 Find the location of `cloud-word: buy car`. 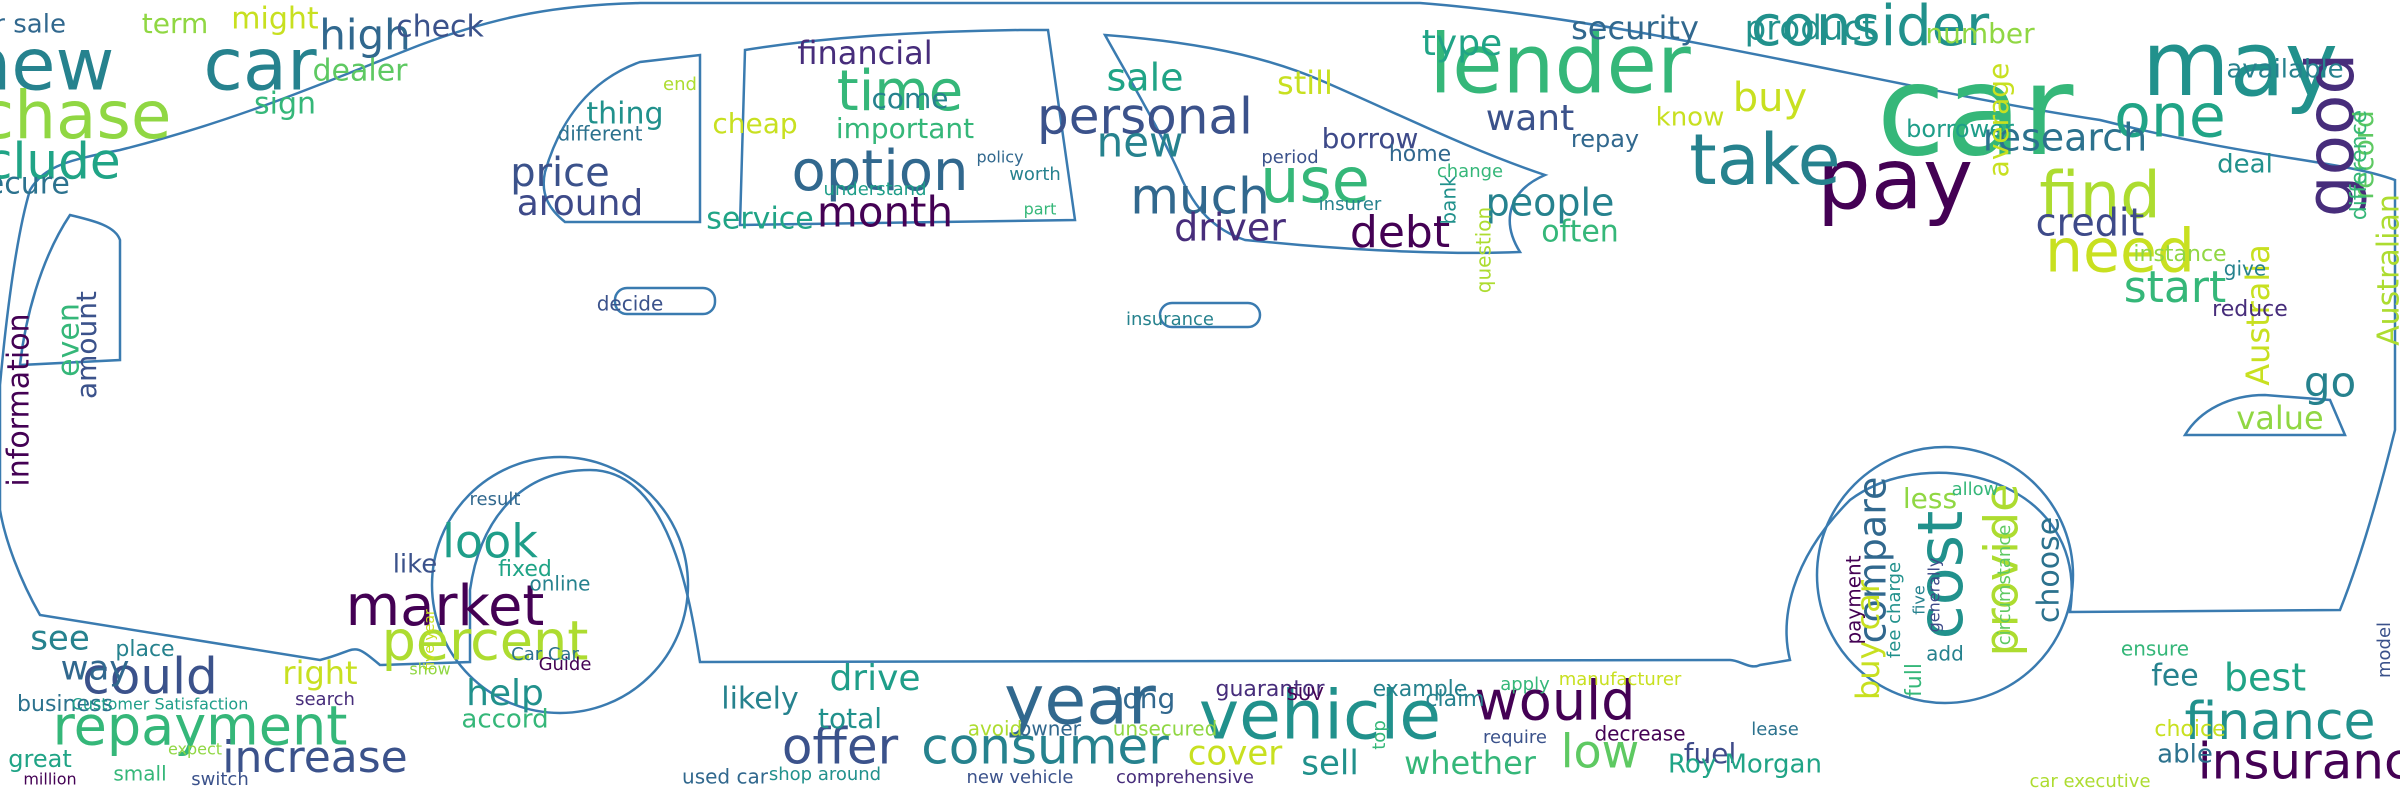

cloud-word: buy car is located at coordinates (1868, 639).